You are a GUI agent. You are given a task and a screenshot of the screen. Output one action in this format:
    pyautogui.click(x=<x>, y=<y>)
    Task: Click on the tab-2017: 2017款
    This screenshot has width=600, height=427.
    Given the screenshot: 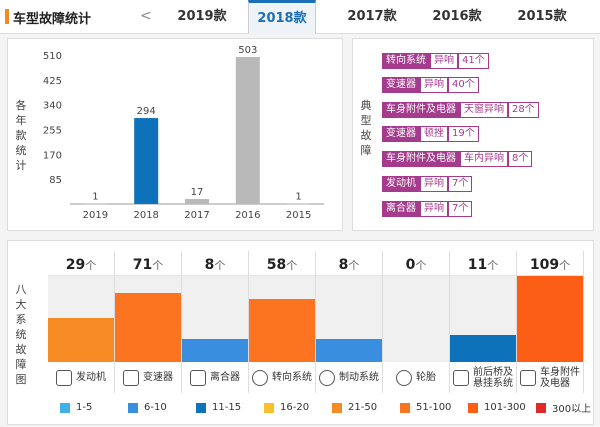 What is the action you would take?
    pyautogui.click(x=372, y=16)
    